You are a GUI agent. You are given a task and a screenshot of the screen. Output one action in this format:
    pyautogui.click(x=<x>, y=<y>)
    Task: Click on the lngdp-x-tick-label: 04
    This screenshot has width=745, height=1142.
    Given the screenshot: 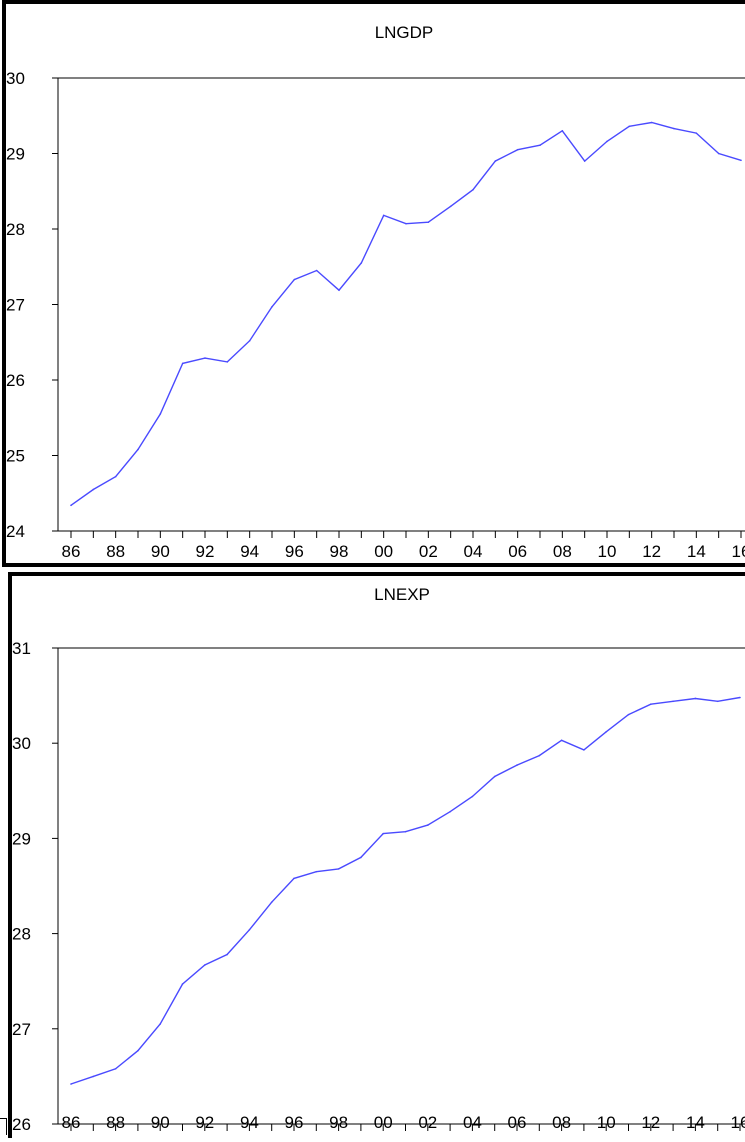 What is the action you would take?
    pyautogui.click(x=473, y=551)
    